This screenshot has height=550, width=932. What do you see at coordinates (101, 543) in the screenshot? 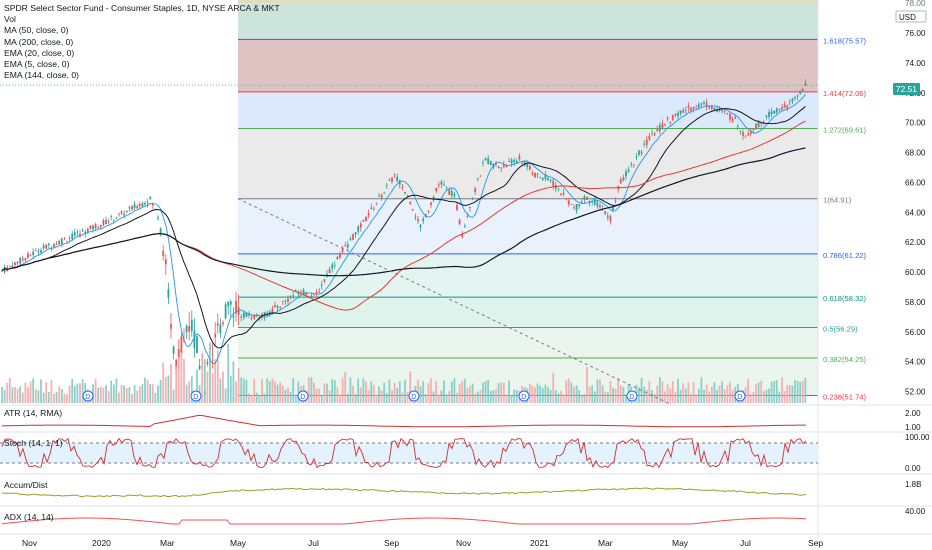
I see `time-axis-tick: 2020` at bounding box center [101, 543].